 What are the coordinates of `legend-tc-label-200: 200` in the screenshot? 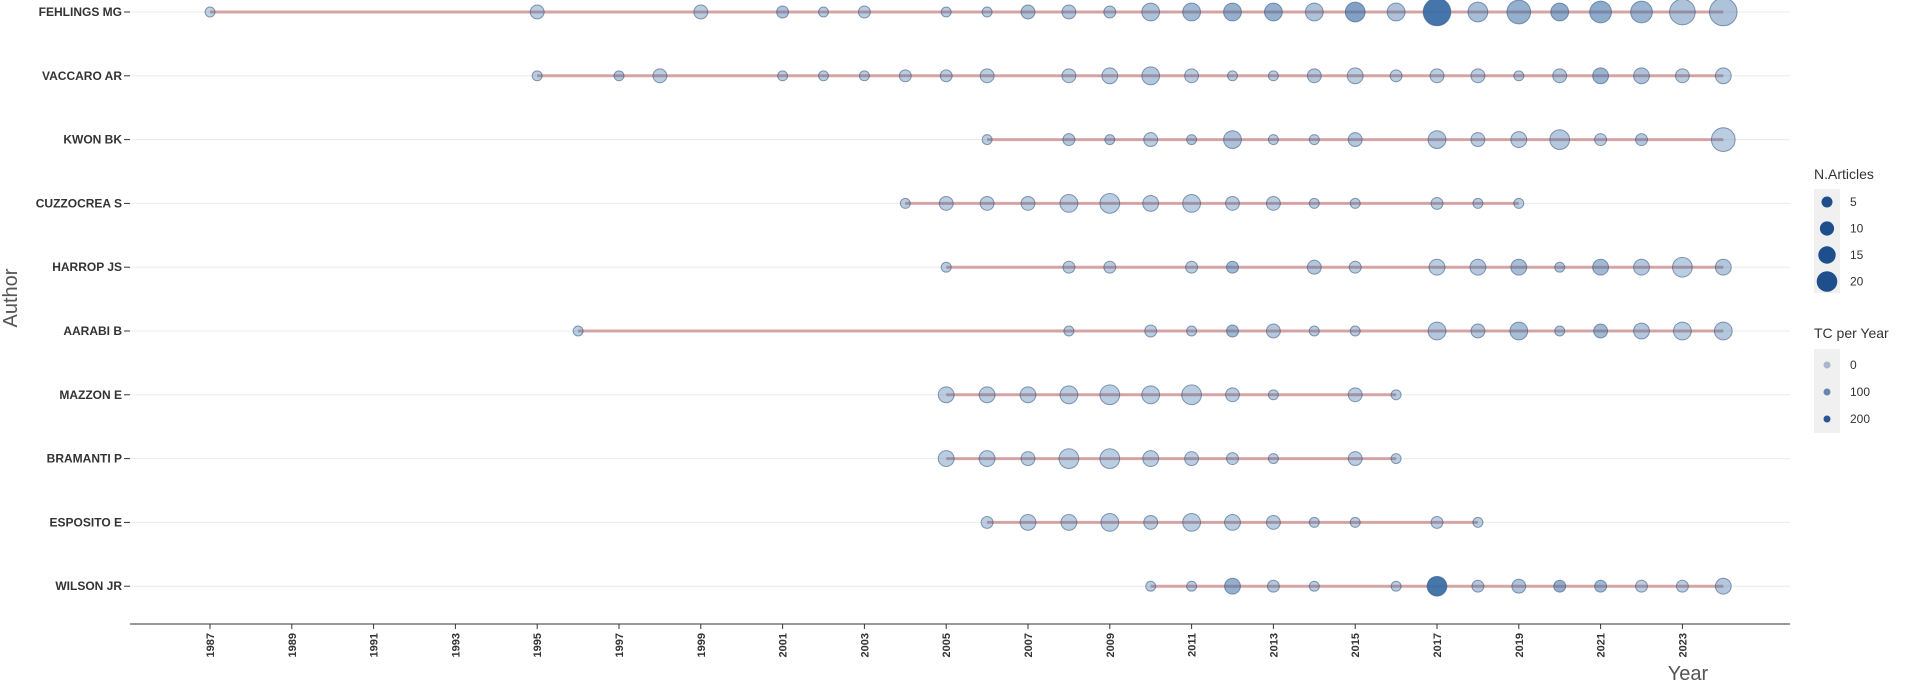 It's located at (1860, 419).